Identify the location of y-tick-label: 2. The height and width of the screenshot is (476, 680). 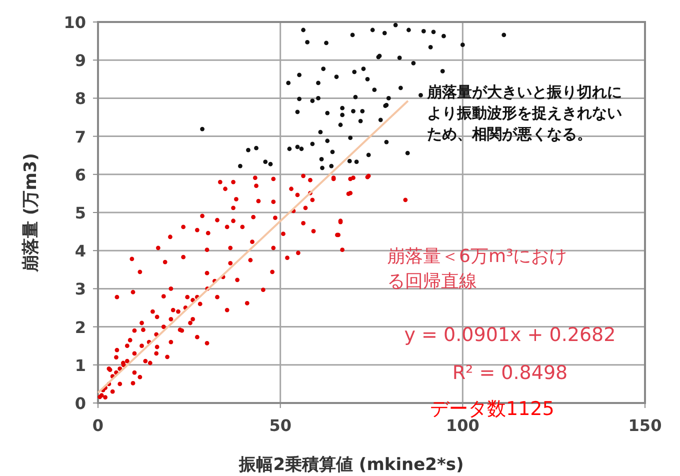
(80, 327).